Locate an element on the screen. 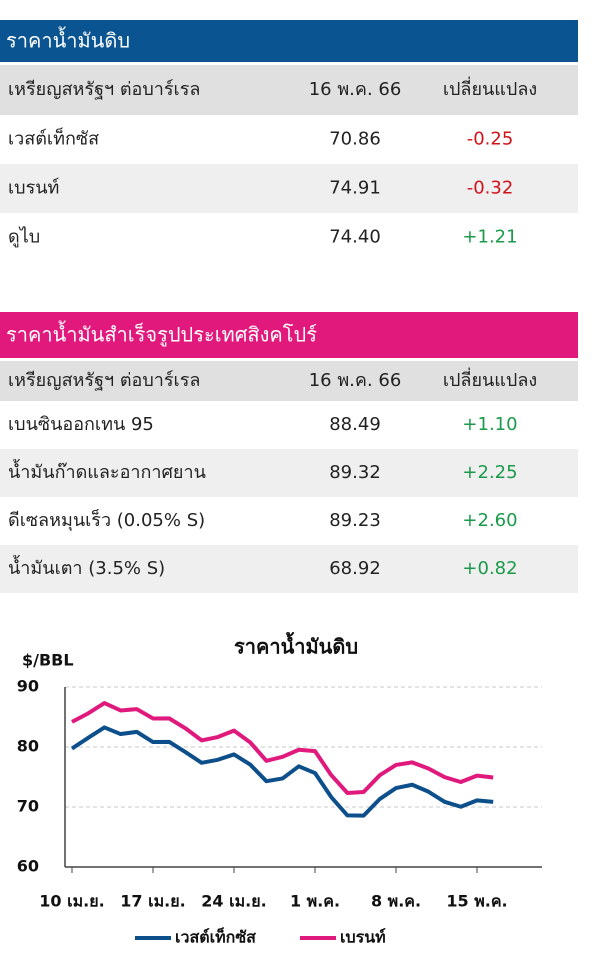 The image size is (592, 972). x-tick-label: 10 เม.ย. is located at coordinates (71, 901).